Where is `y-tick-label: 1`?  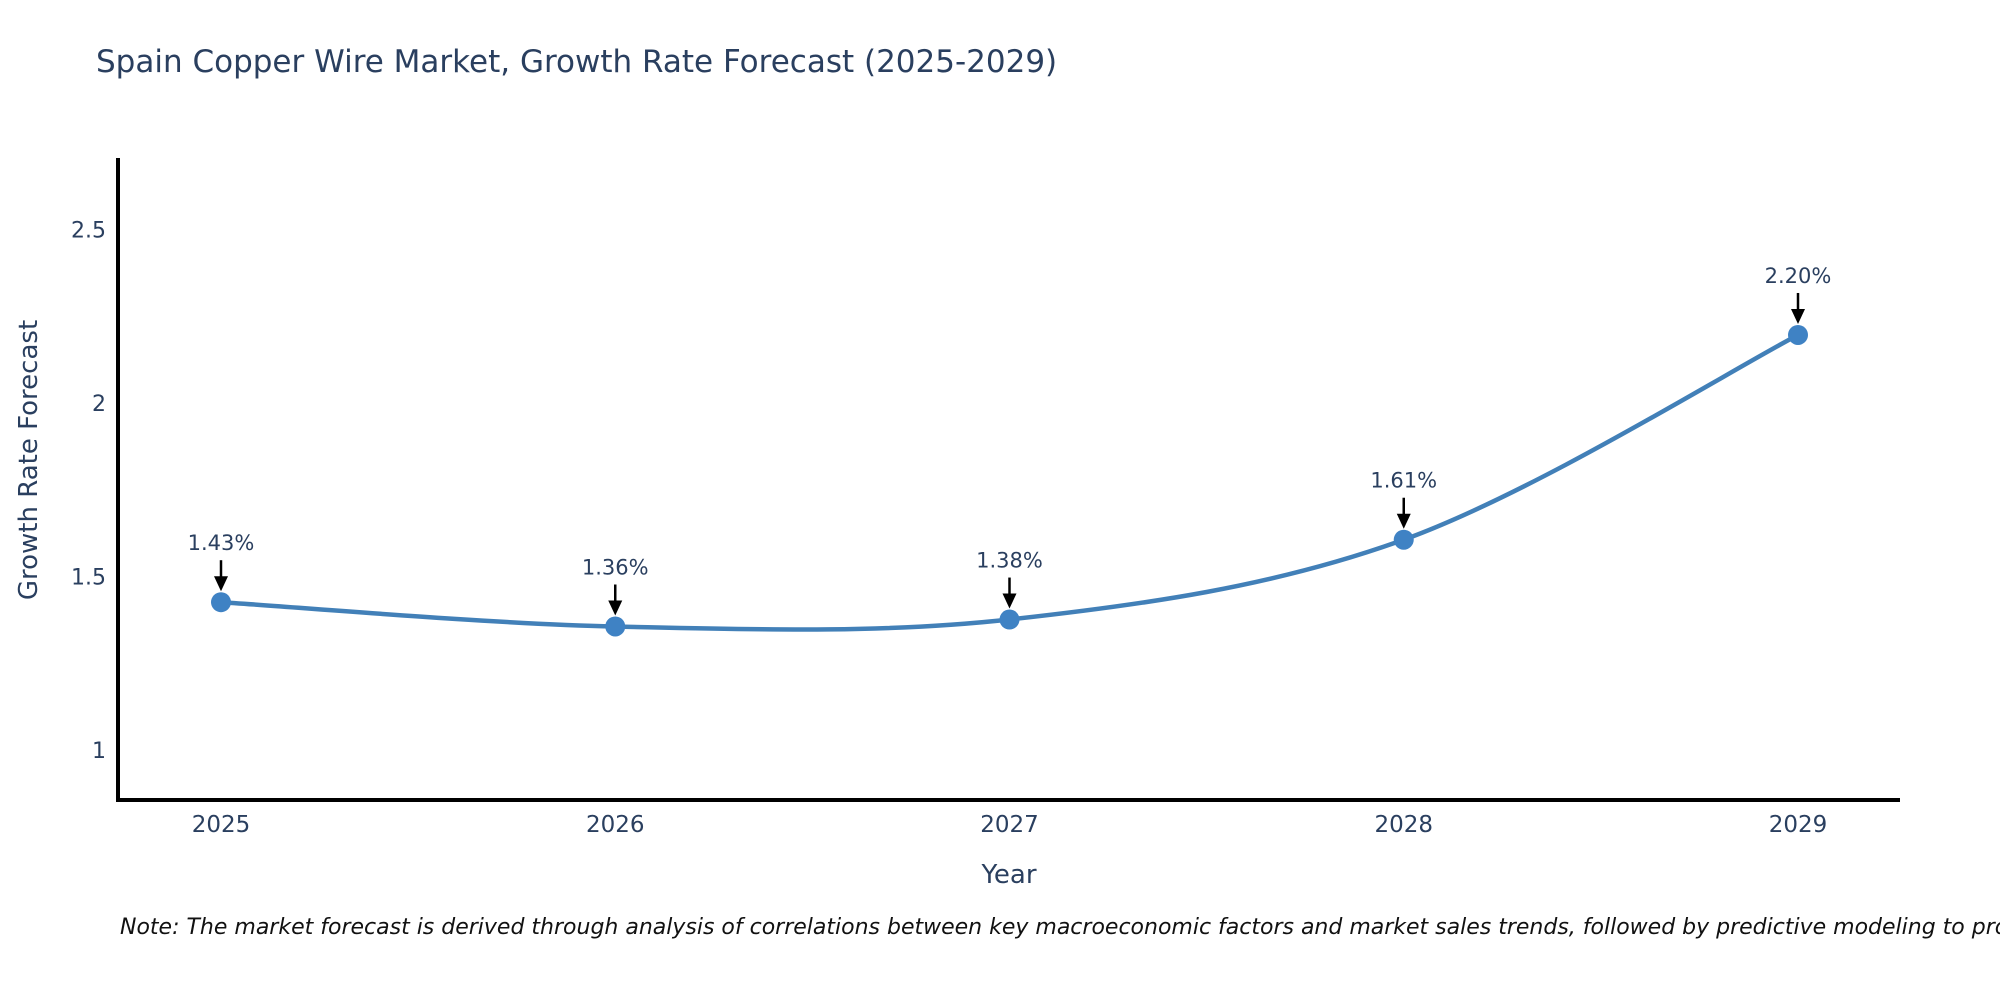
y-tick-label: 1 is located at coordinates (99, 751).